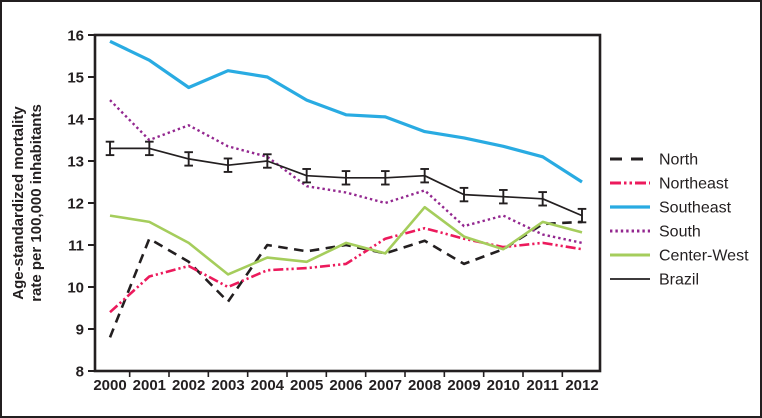 This screenshot has width=762, height=418. What do you see at coordinates (75, 36) in the screenshot?
I see `y-tick-label: 16` at bounding box center [75, 36].